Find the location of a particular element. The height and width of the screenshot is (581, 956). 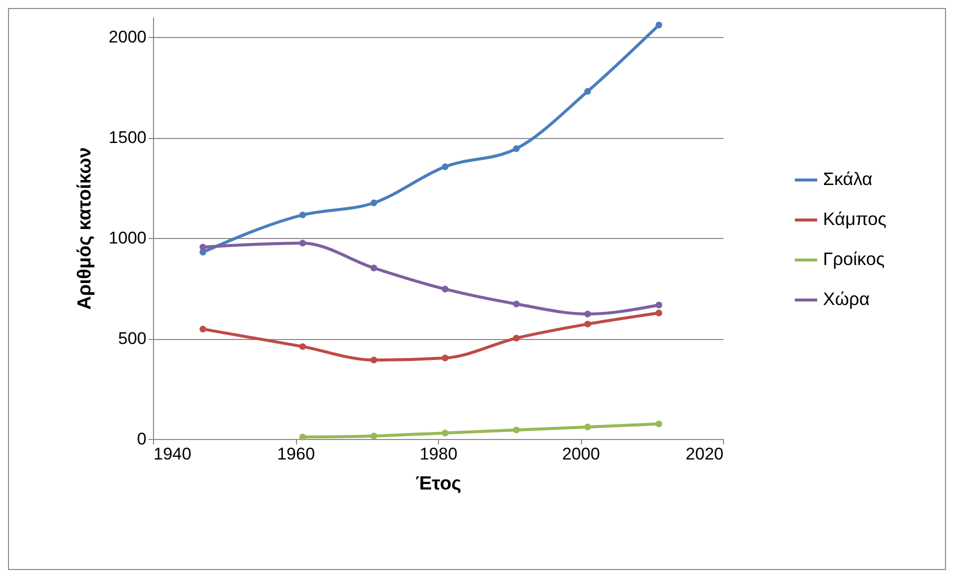

legend-label: Χώρα is located at coordinates (846, 299).